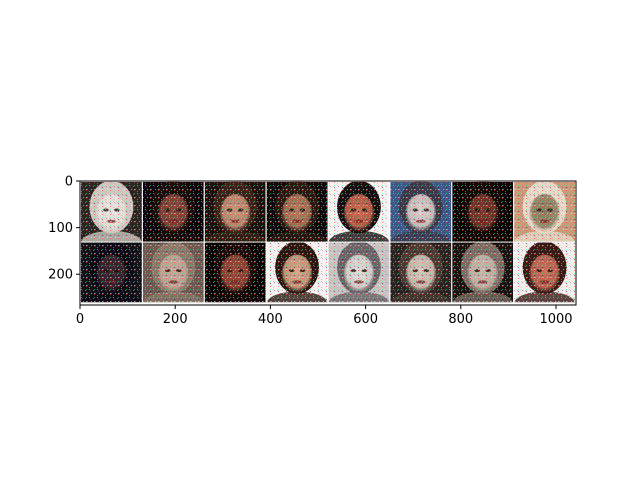 This screenshot has height=480, width=640. I want to click on y-tick-label: 100, so click(60, 228).